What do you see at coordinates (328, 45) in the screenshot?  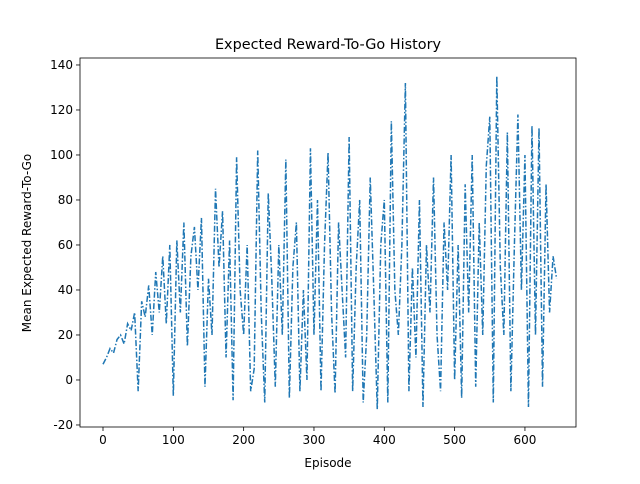 I see `chart-title: Expected Reward-To-Go History` at bounding box center [328, 45].